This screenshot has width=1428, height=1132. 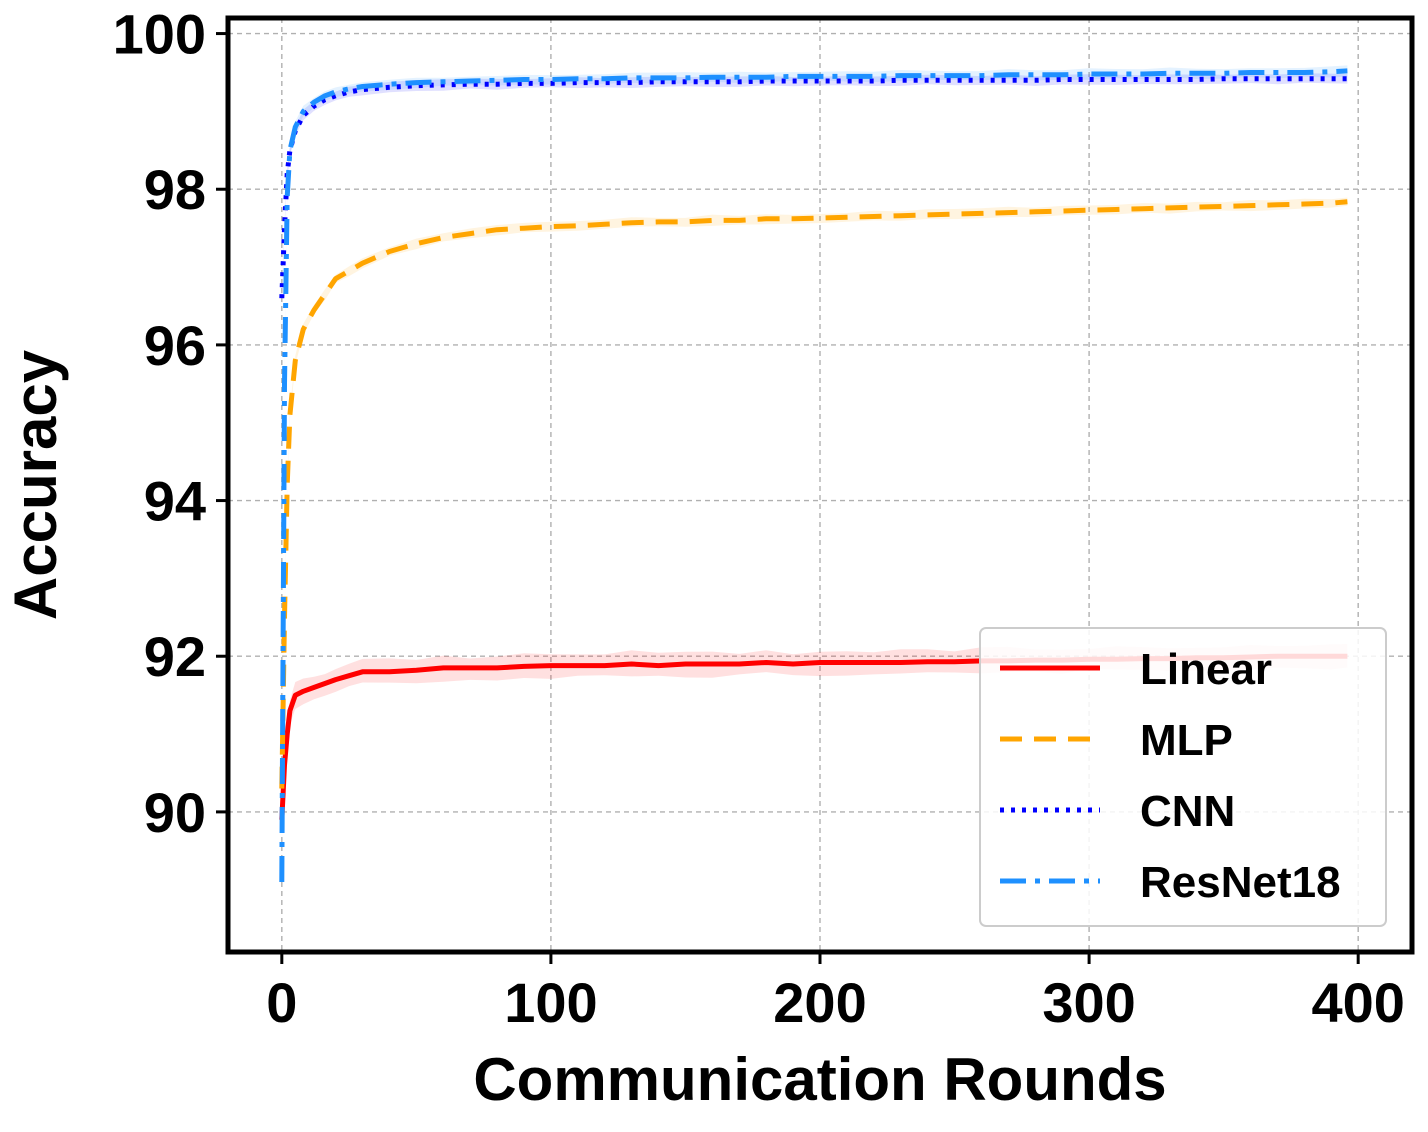 I want to click on legend-label-cnn: CNN, so click(x=1187, y=811).